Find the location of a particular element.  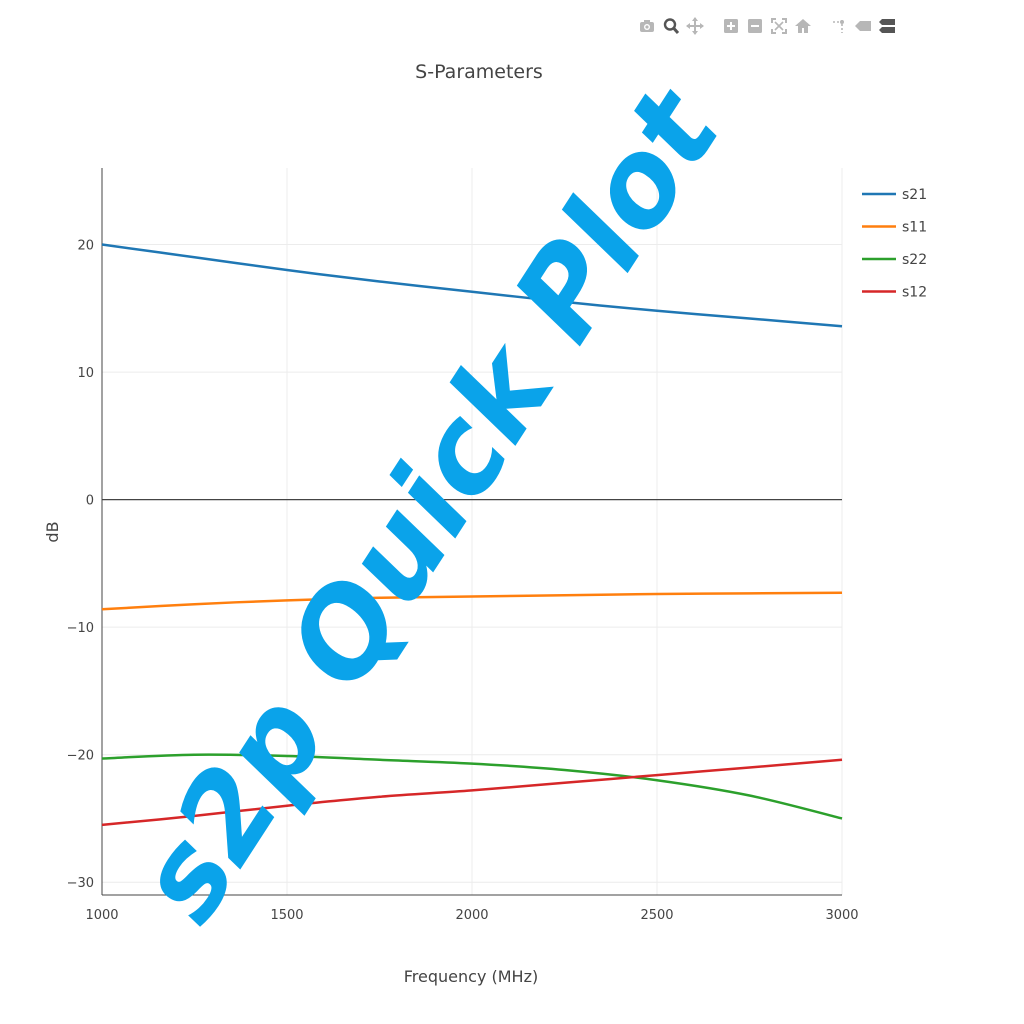

spike-lines-button is located at coordinates (839, 26).